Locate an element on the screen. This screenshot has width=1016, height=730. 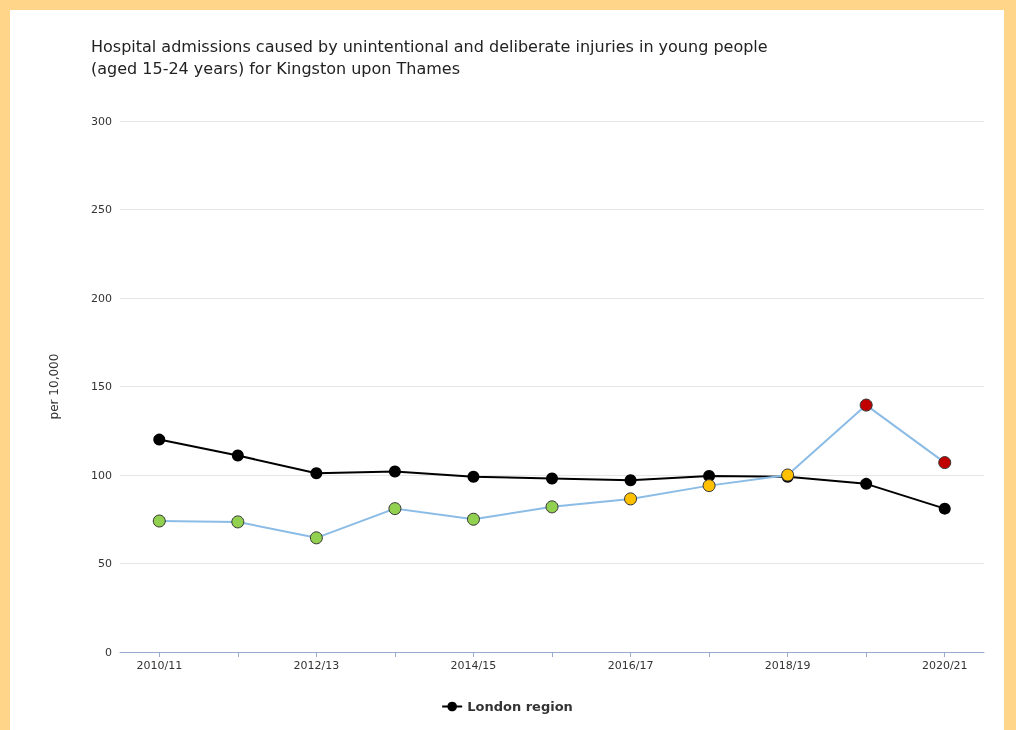
y-tick-label: 200 is located at coordinates (101, 298).